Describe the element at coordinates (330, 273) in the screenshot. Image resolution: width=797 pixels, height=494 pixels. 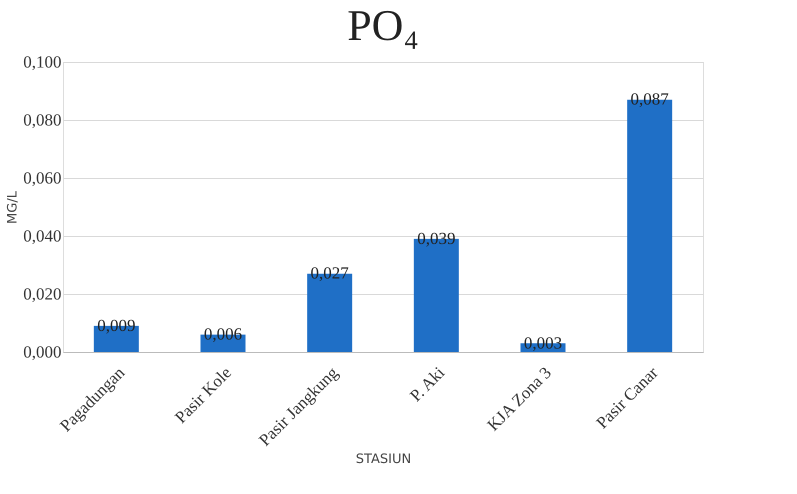
I see `data-label: 0,027` at that location.